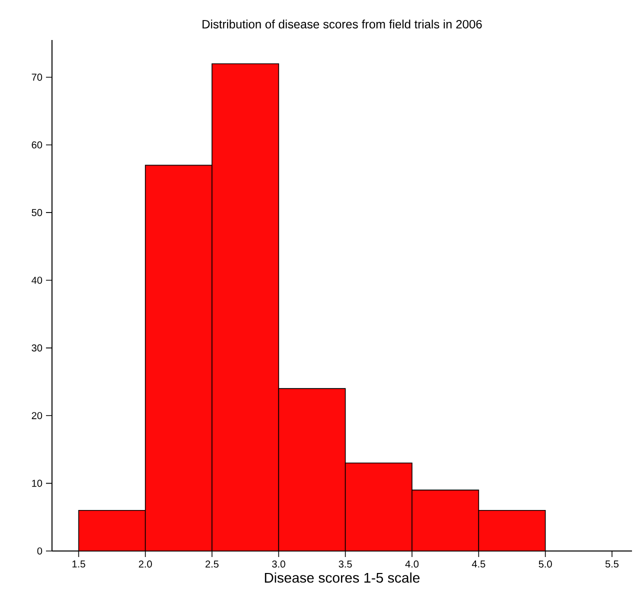 The width and height of the screenshot is (633, 609). Describe the element at coordinates (39, 551) in the screenshot. I see `y-tick-label: 0` at that location.